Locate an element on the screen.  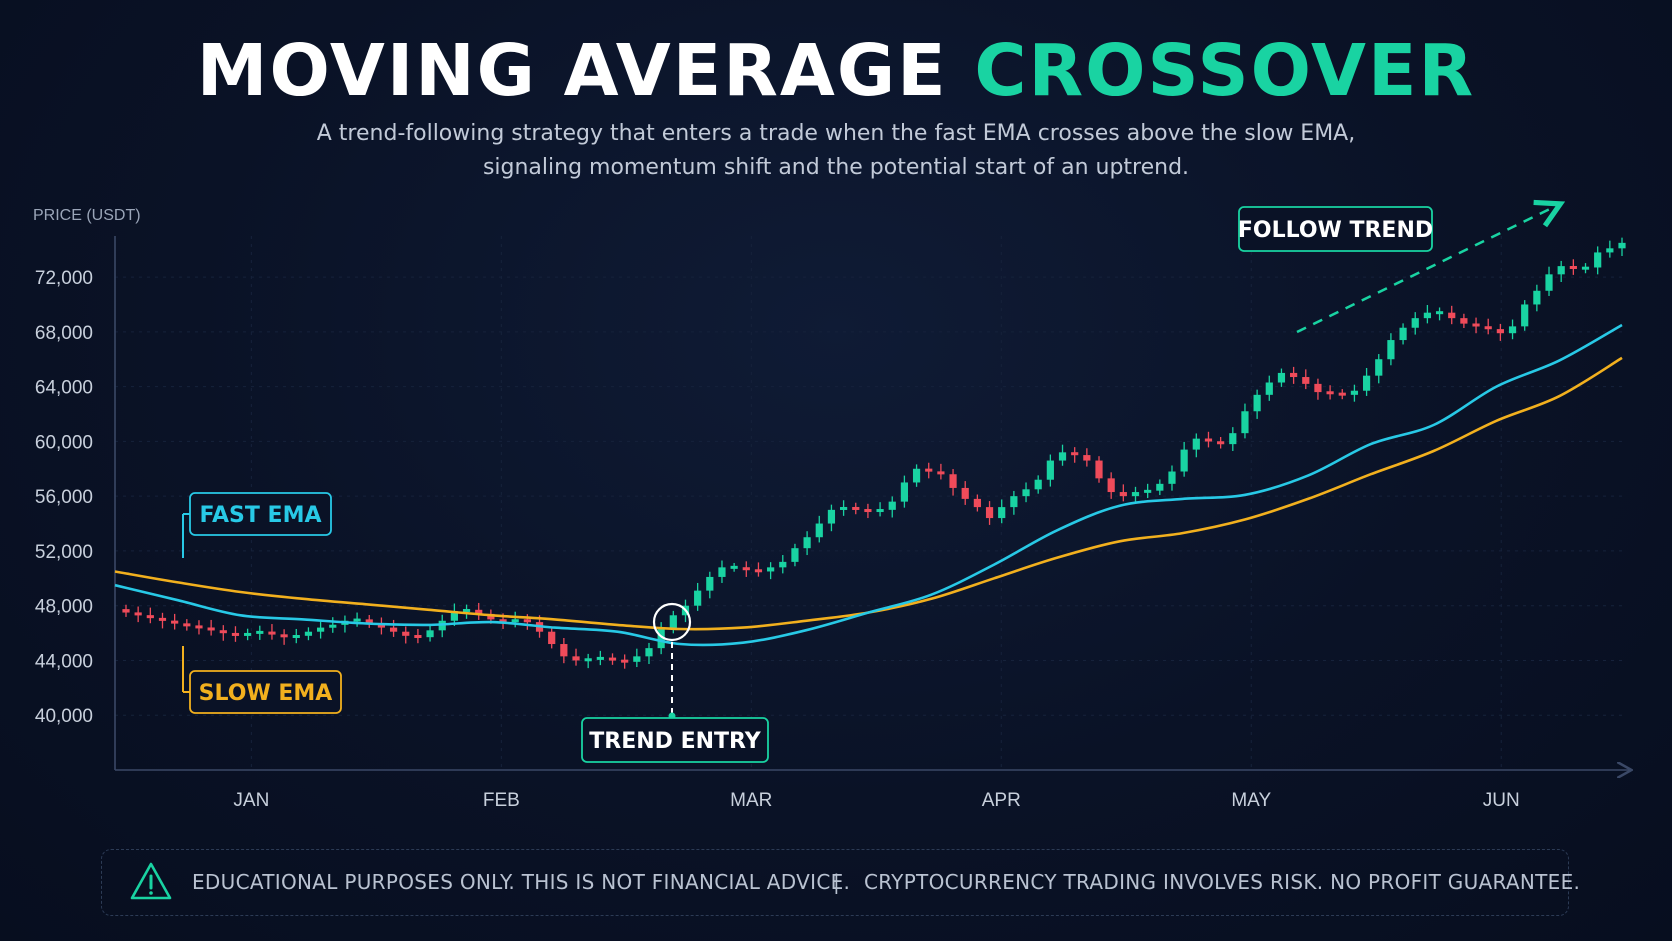
slow-ema-box is located at coordinates (265, 692).